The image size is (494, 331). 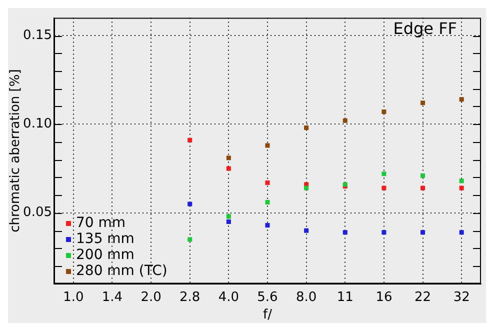 I want to click on annotation: Edge FF, so click(x=425, y=28).